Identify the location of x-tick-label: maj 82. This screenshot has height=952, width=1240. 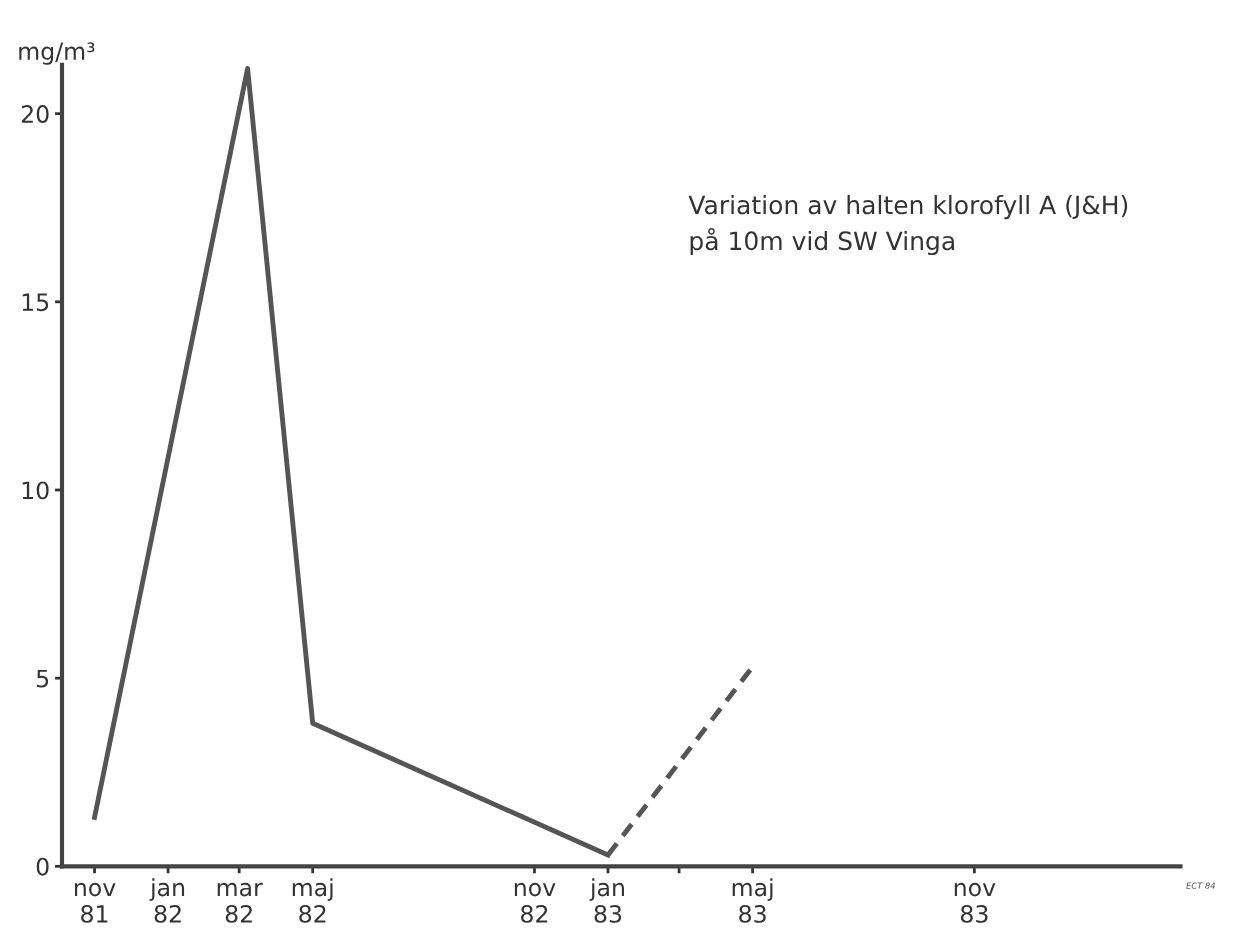
(312, 900).